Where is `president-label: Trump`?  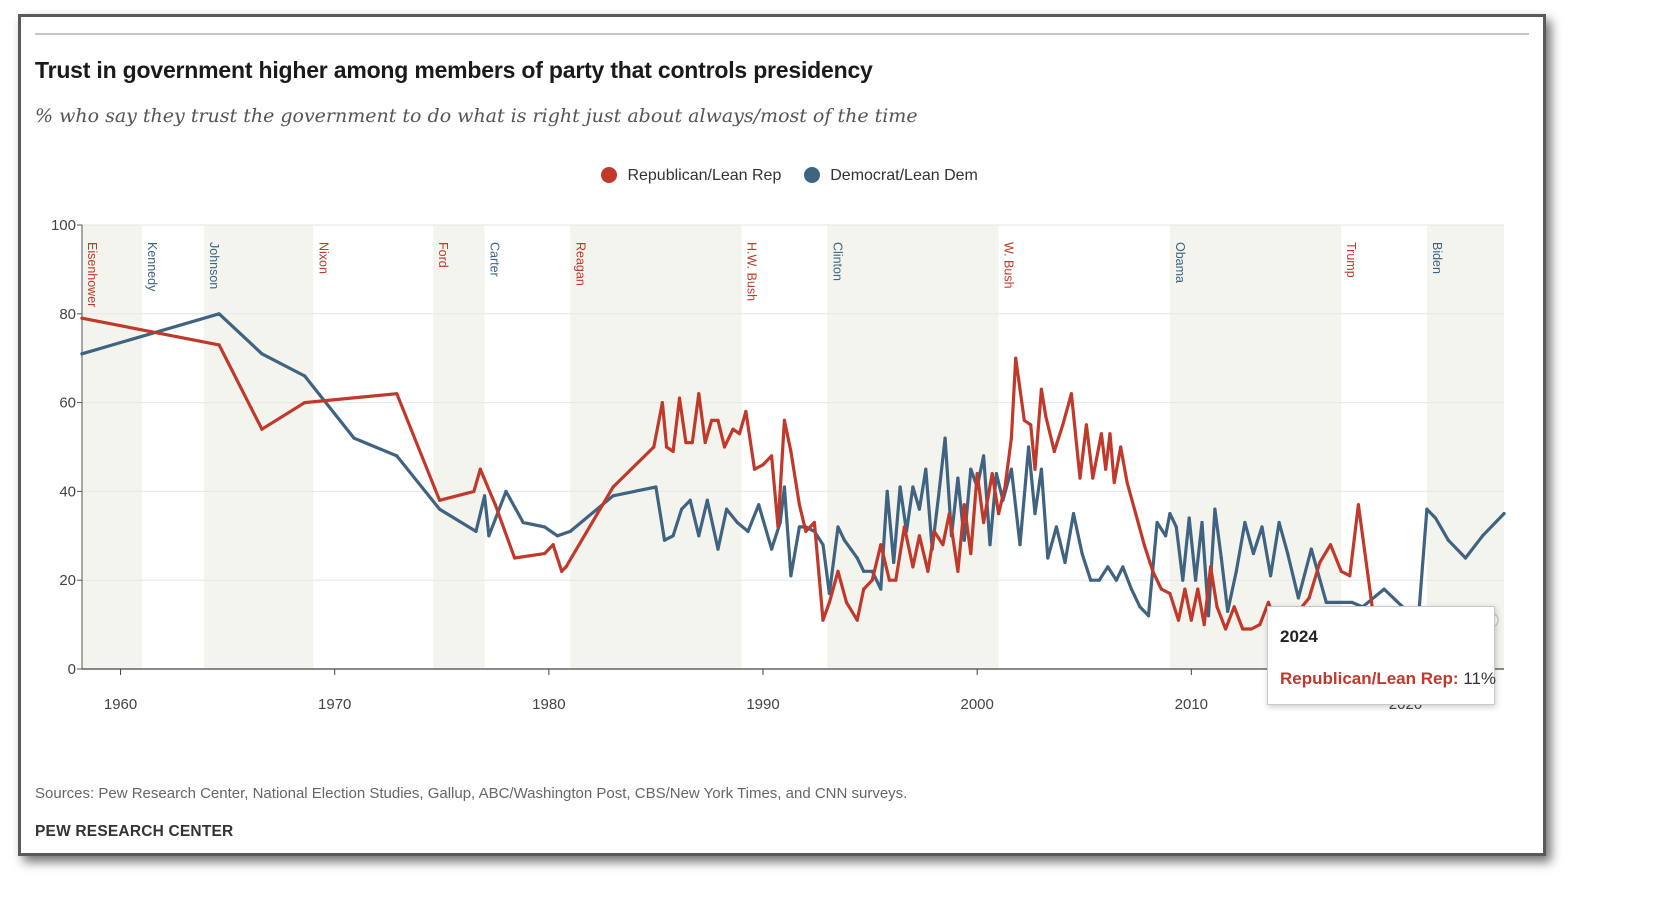 president-label: Trump is located at coordinates (1351, 260).